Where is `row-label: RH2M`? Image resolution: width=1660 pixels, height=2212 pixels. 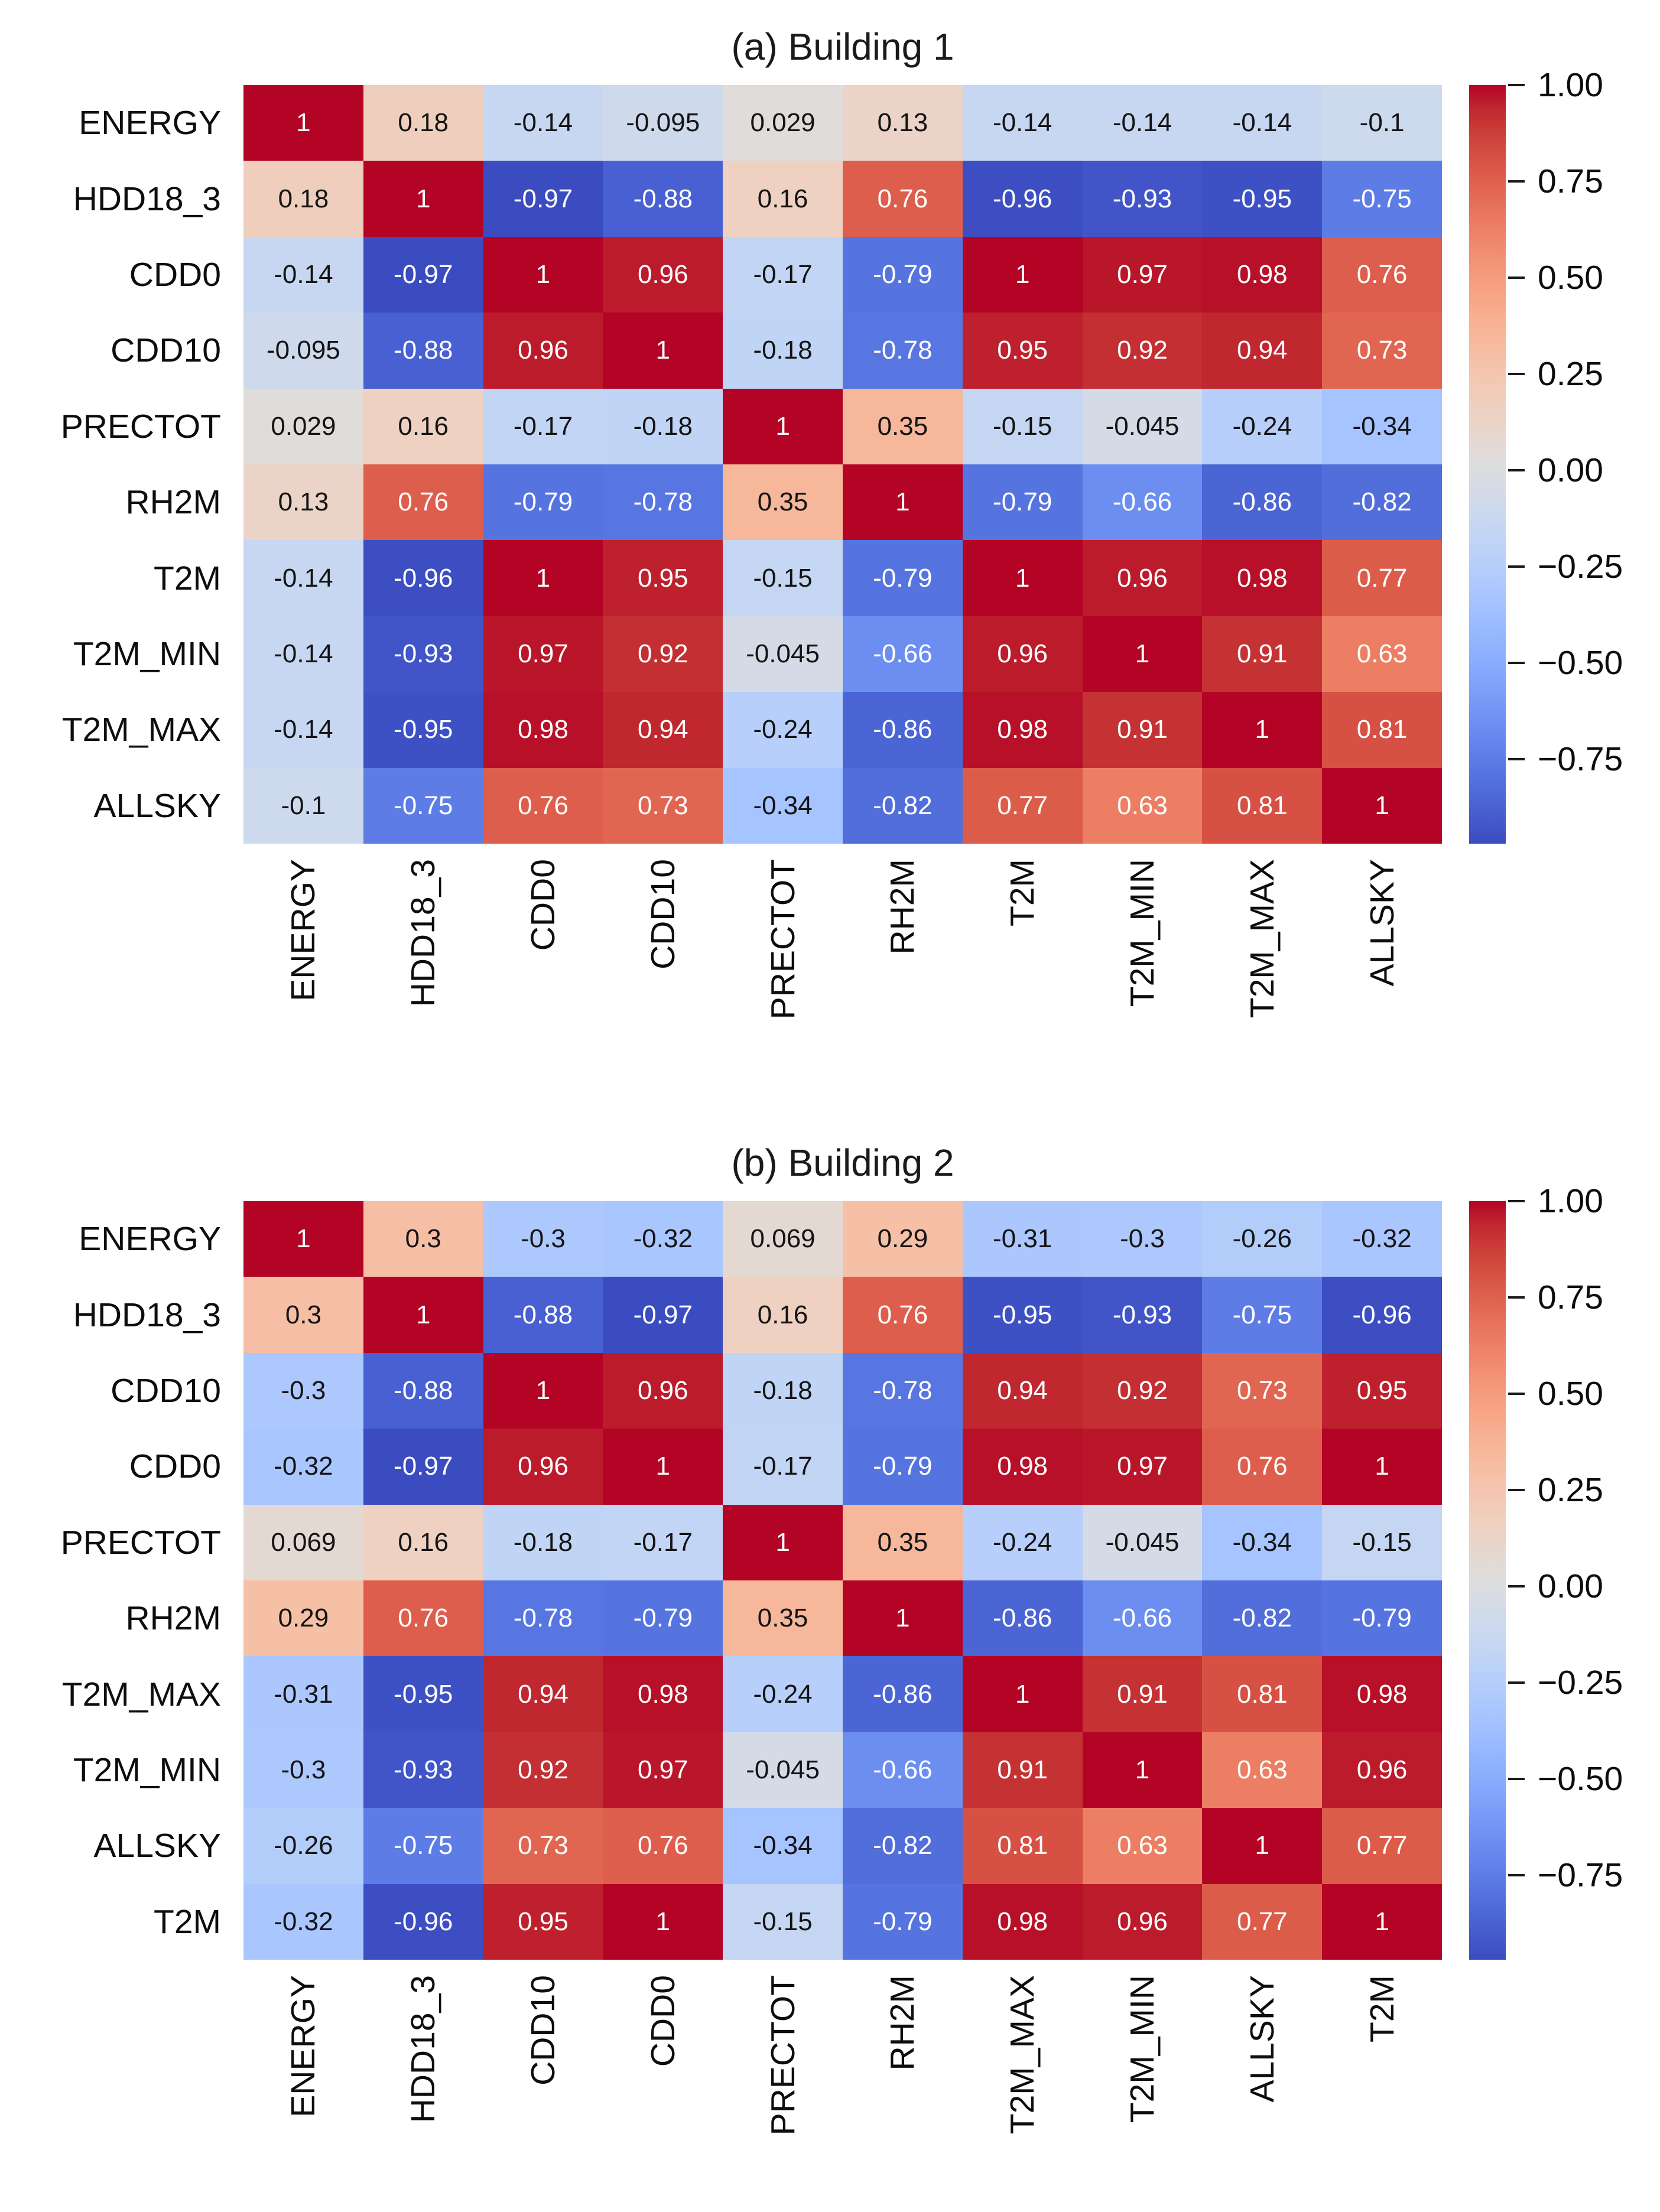 row-label: RH2M is located at coordinates (173, 503).